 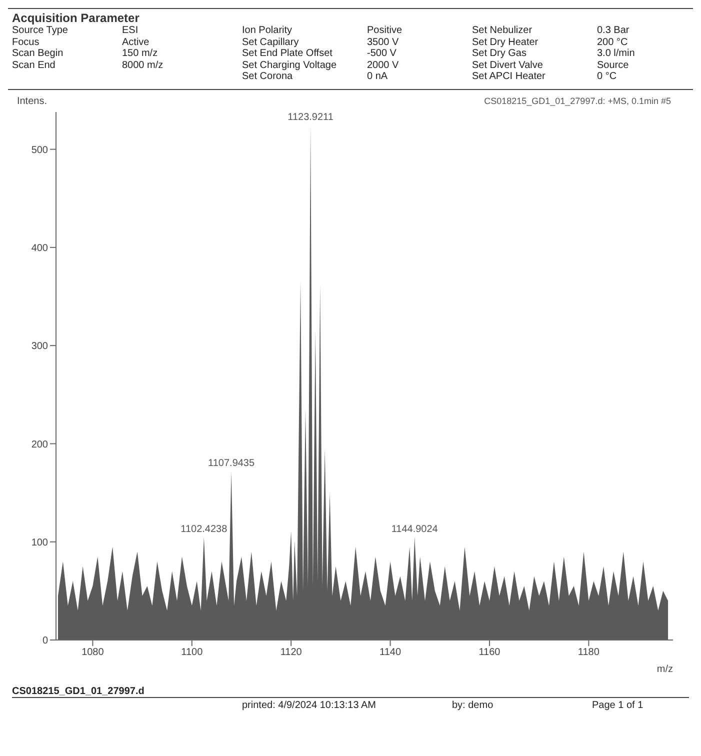 What do you see at coordinates (383, 42) in the screenshot?
I see `text: 3500 V` at bounding box center [383, 42].